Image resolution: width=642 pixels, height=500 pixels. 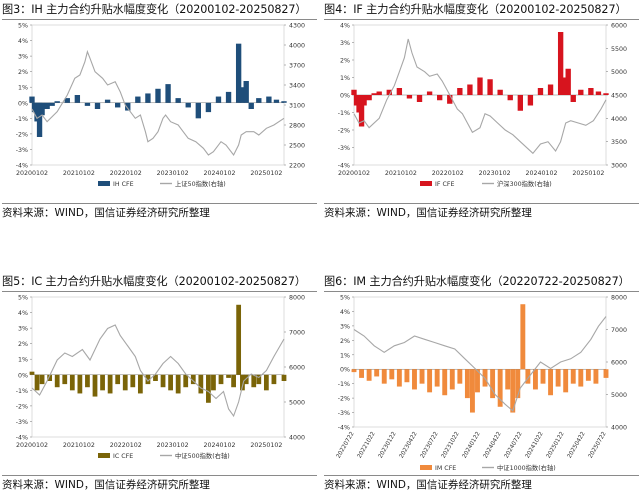 I want to click on legend-label-bar: IF CFE, so click(x=444, y=184).